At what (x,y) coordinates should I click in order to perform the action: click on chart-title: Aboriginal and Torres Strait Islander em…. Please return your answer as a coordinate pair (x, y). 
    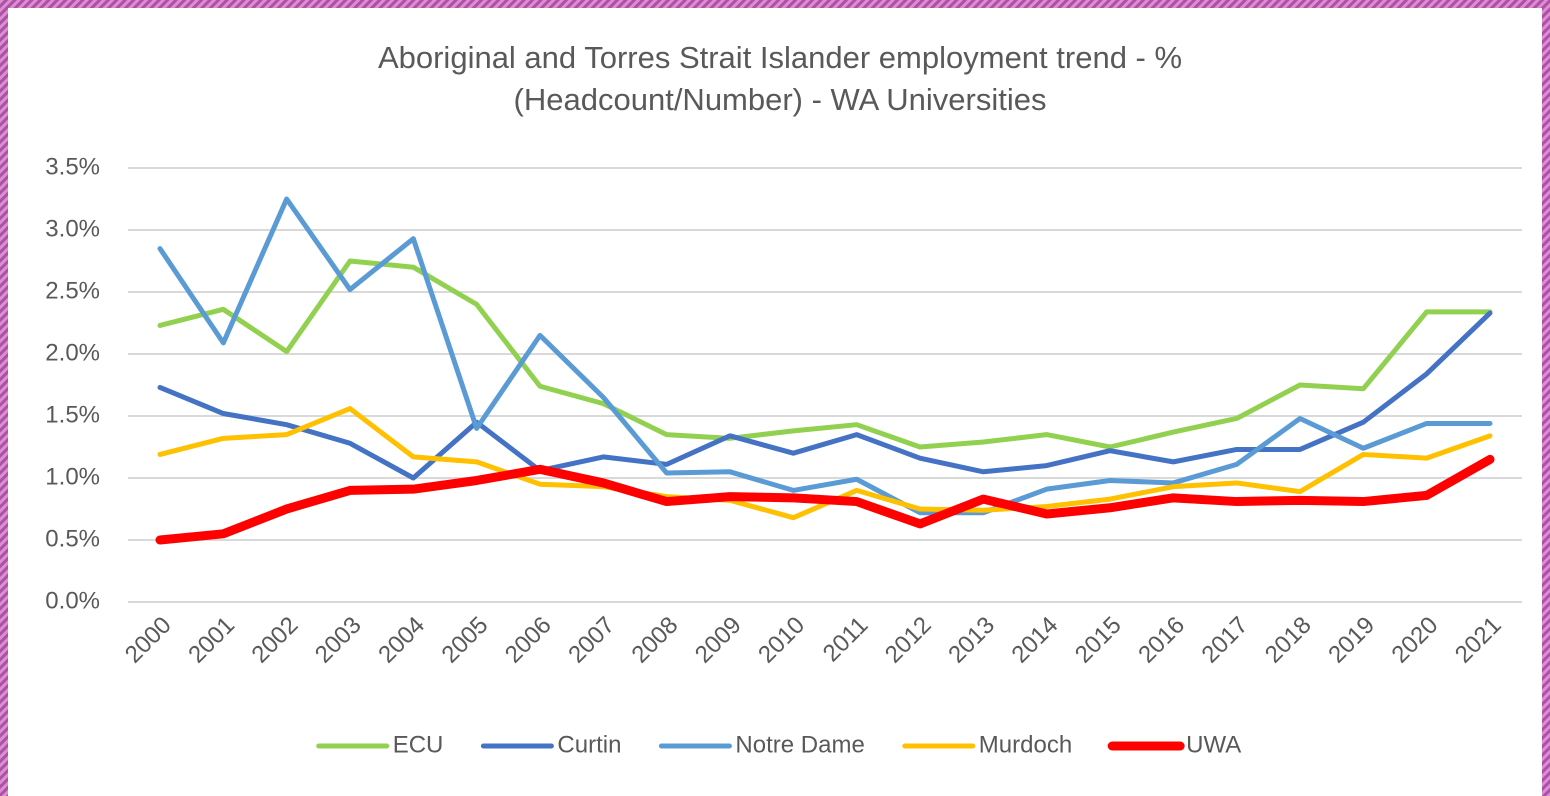
    Looking at the image, I should click on (780, 57).